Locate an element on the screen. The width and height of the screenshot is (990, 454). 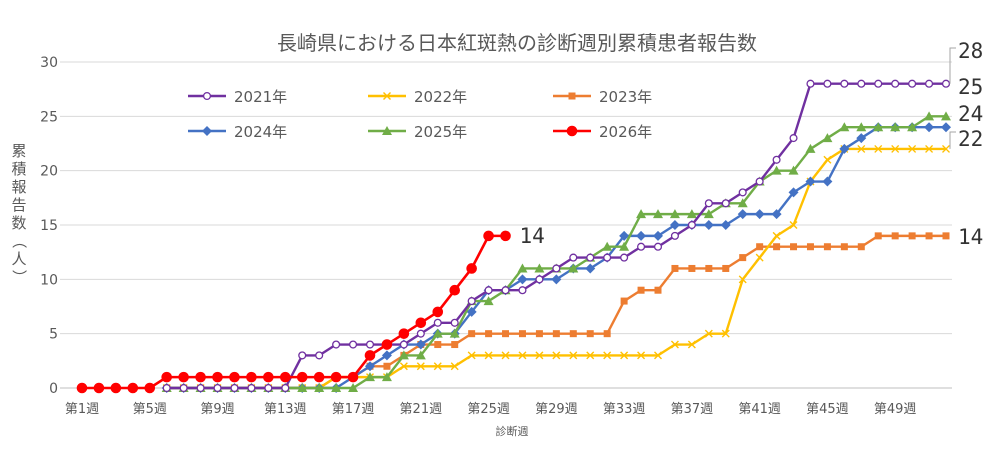
legend-entry: 2024年 is located at coordinates (237, 132).